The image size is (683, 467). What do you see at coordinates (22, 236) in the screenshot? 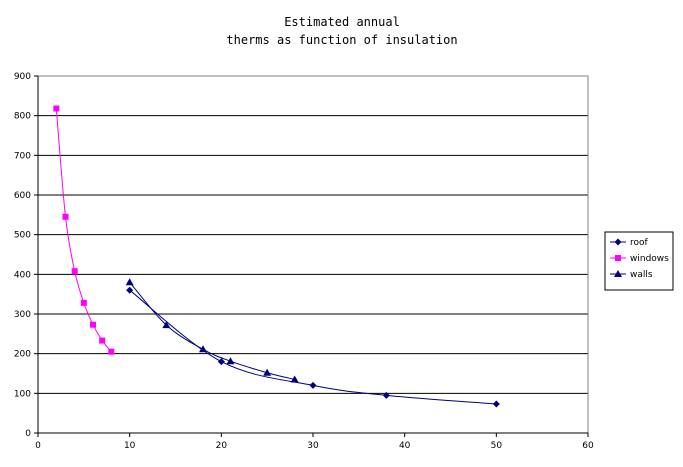
I see `y-tick-label: 500` at bounding box center [22, 236].